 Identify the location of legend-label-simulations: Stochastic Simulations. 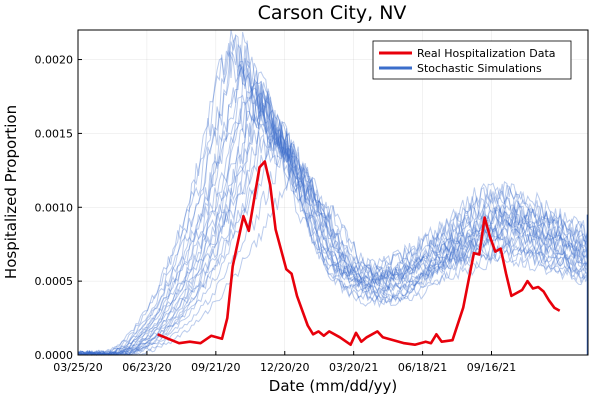
(479, 68).